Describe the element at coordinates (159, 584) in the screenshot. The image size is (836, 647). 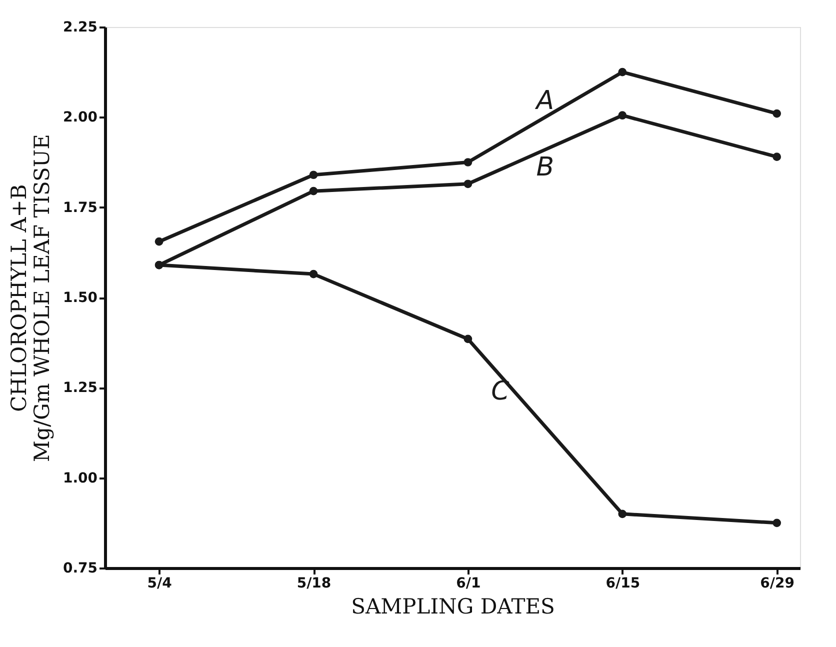
I see `x-tick-label: 5/4` at that location.